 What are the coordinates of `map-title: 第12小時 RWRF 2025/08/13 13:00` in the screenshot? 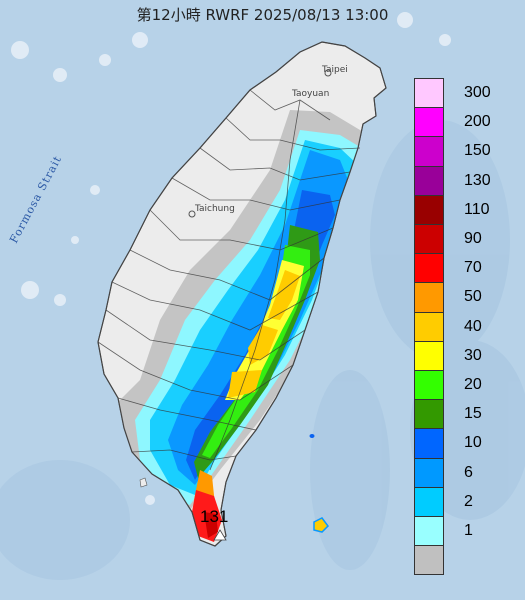 It's located at (262, 15).